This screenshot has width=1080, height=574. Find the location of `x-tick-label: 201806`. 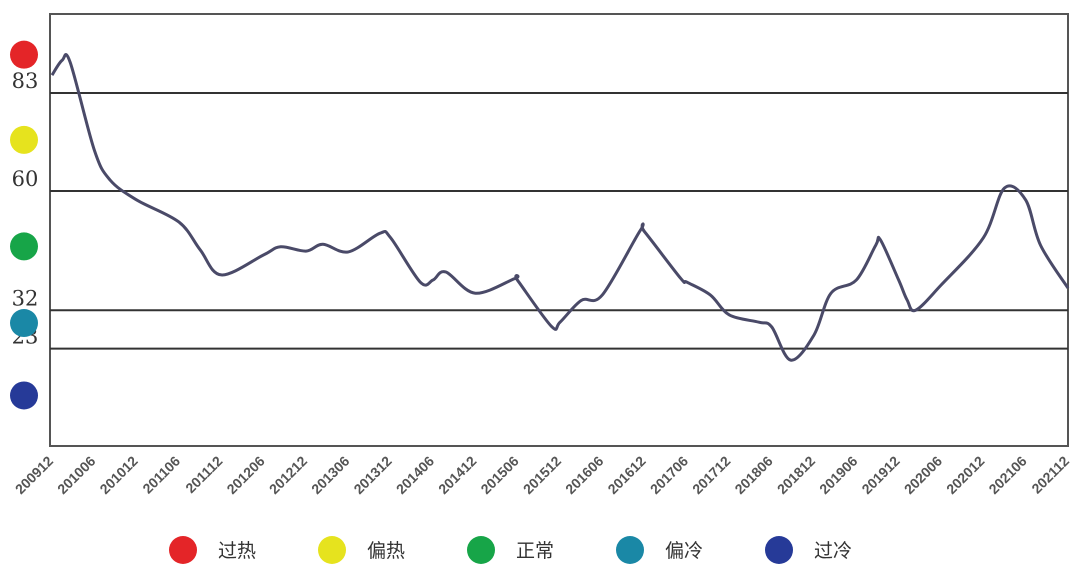

x-tick-label: 201806 is located at coordinates (753, 475).